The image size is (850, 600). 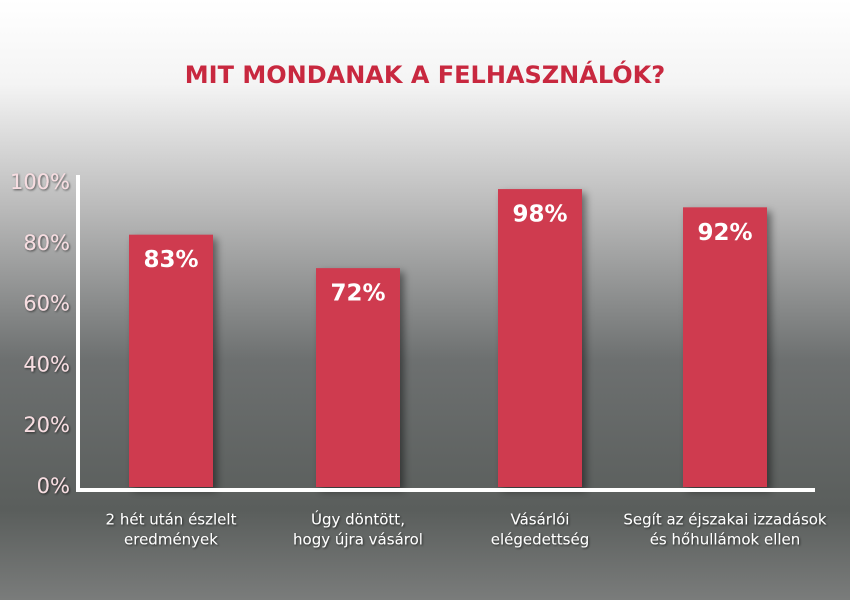 I want to click on x-tick-label: hogy újra vásárol, so click(x=358, y=540).